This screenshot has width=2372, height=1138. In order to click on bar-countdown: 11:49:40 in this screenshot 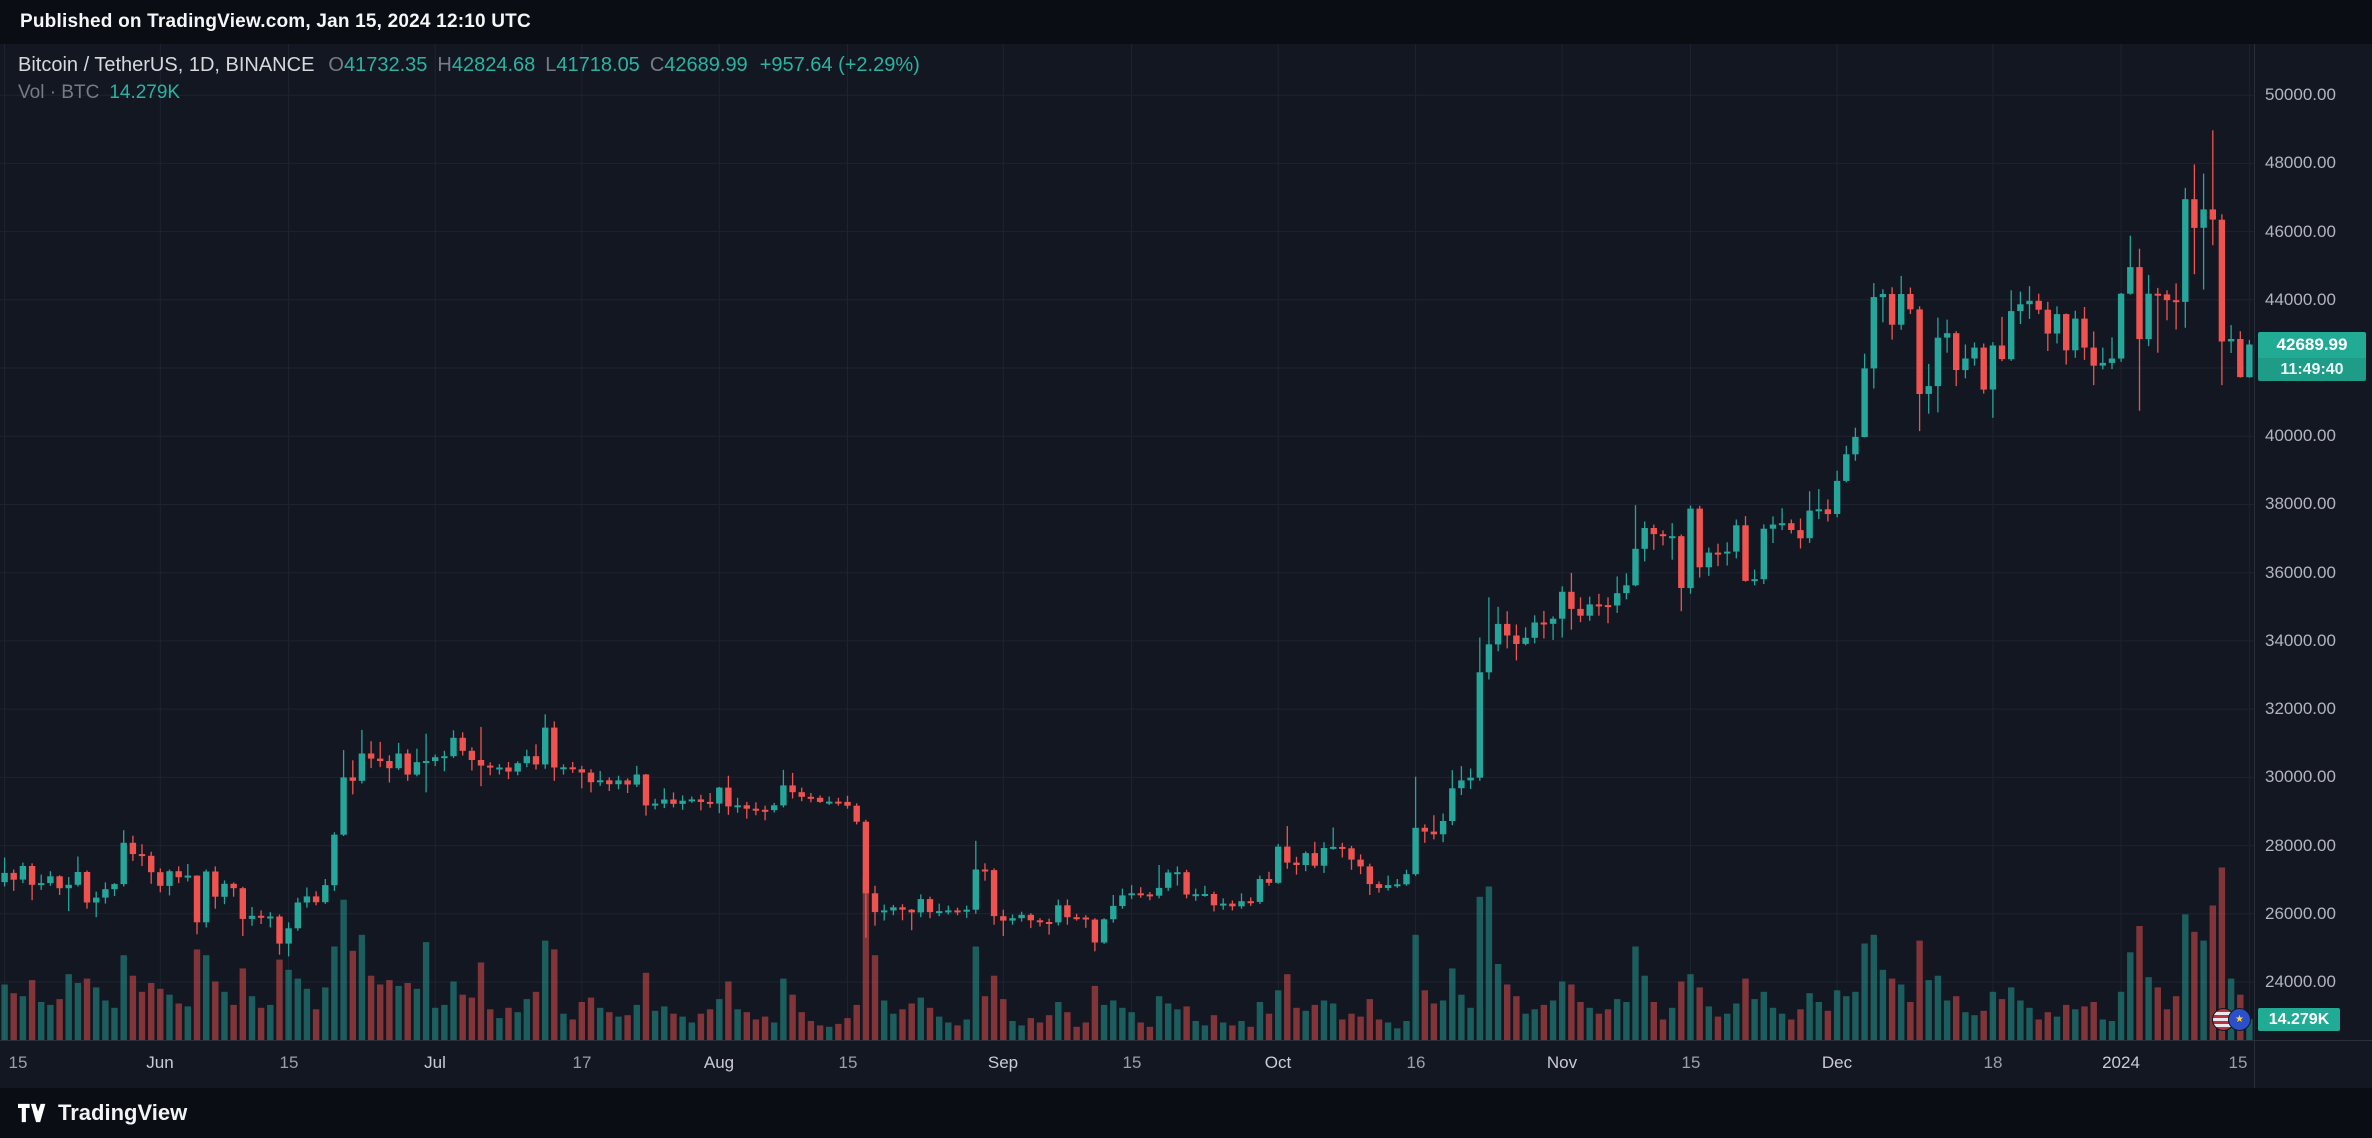, I will do `click(2312, 369)`.